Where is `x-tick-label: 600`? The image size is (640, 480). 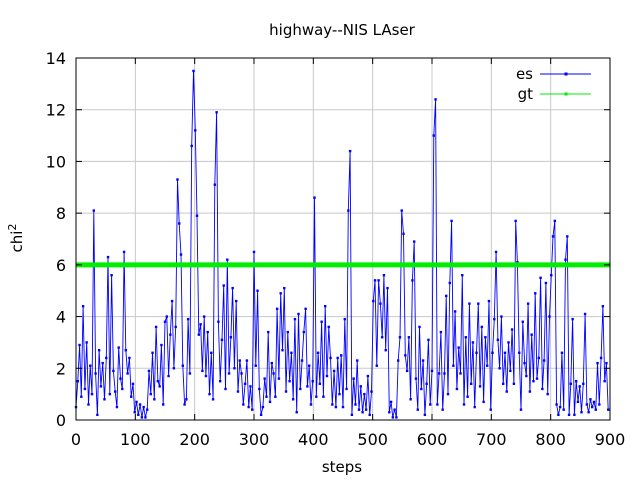 x-tick-label: 600 is located at coordinates (432, 439).